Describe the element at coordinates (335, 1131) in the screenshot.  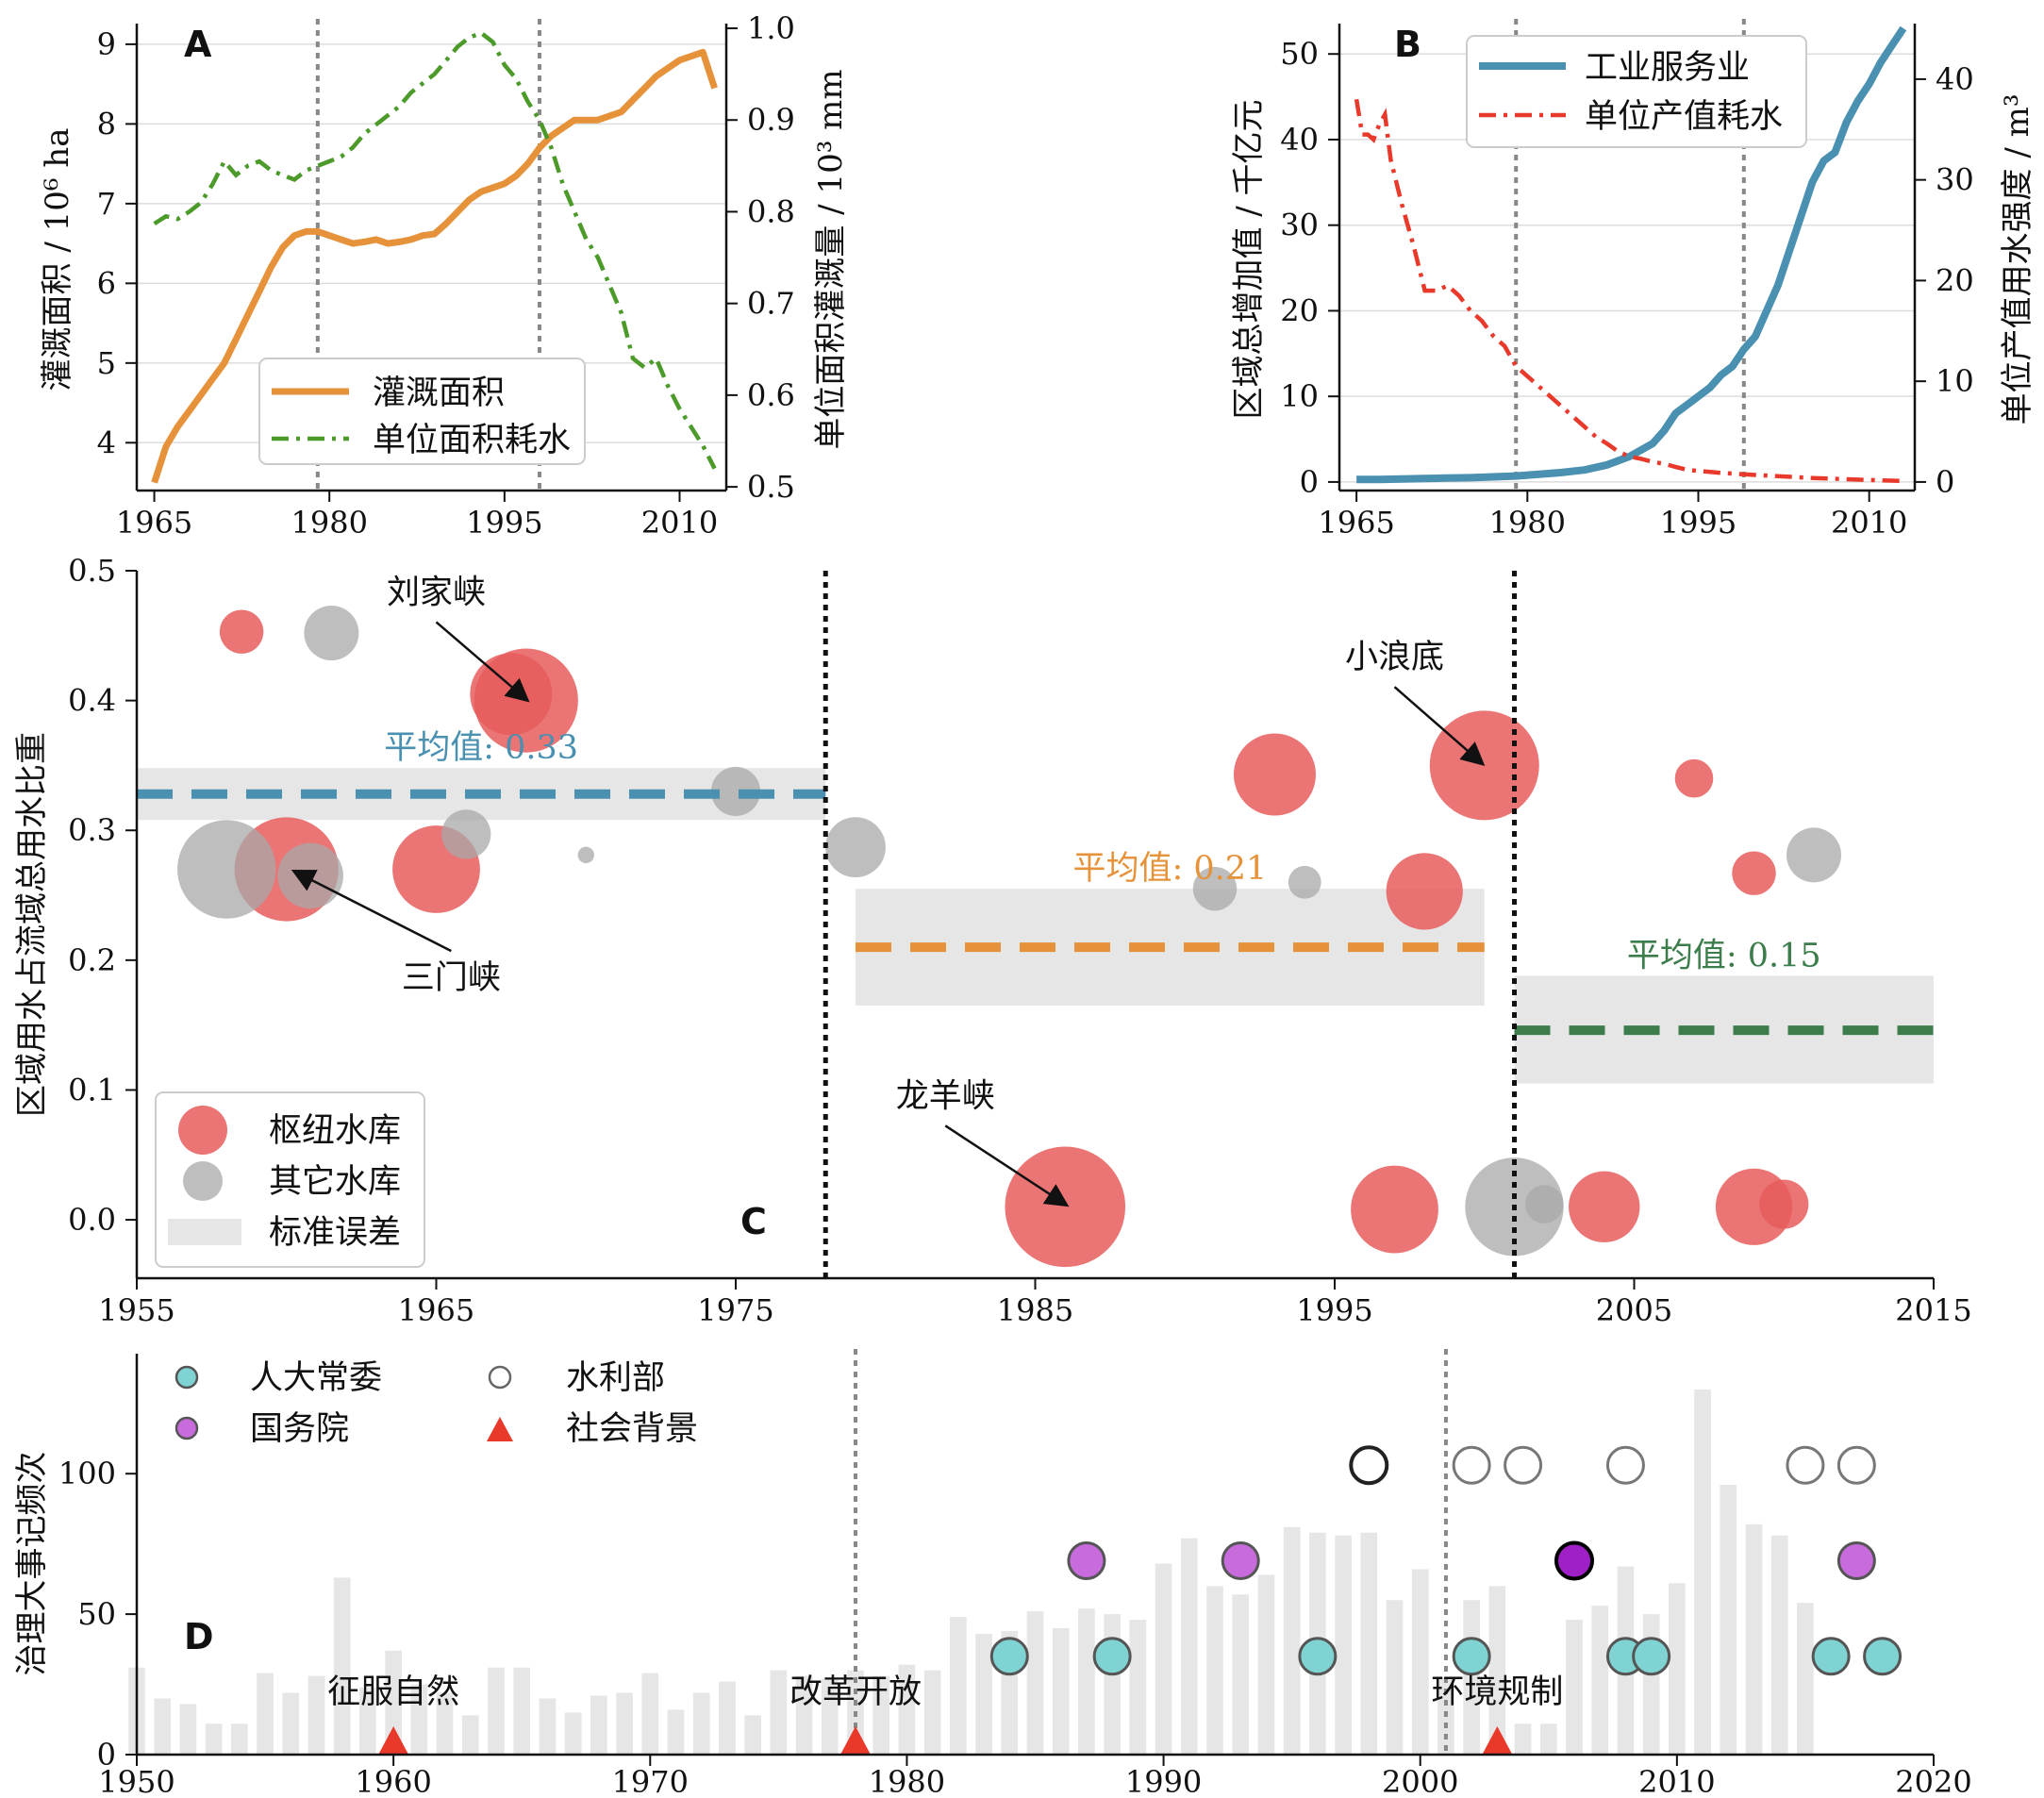
I see `legend-label: 枢纽水库` at that location.